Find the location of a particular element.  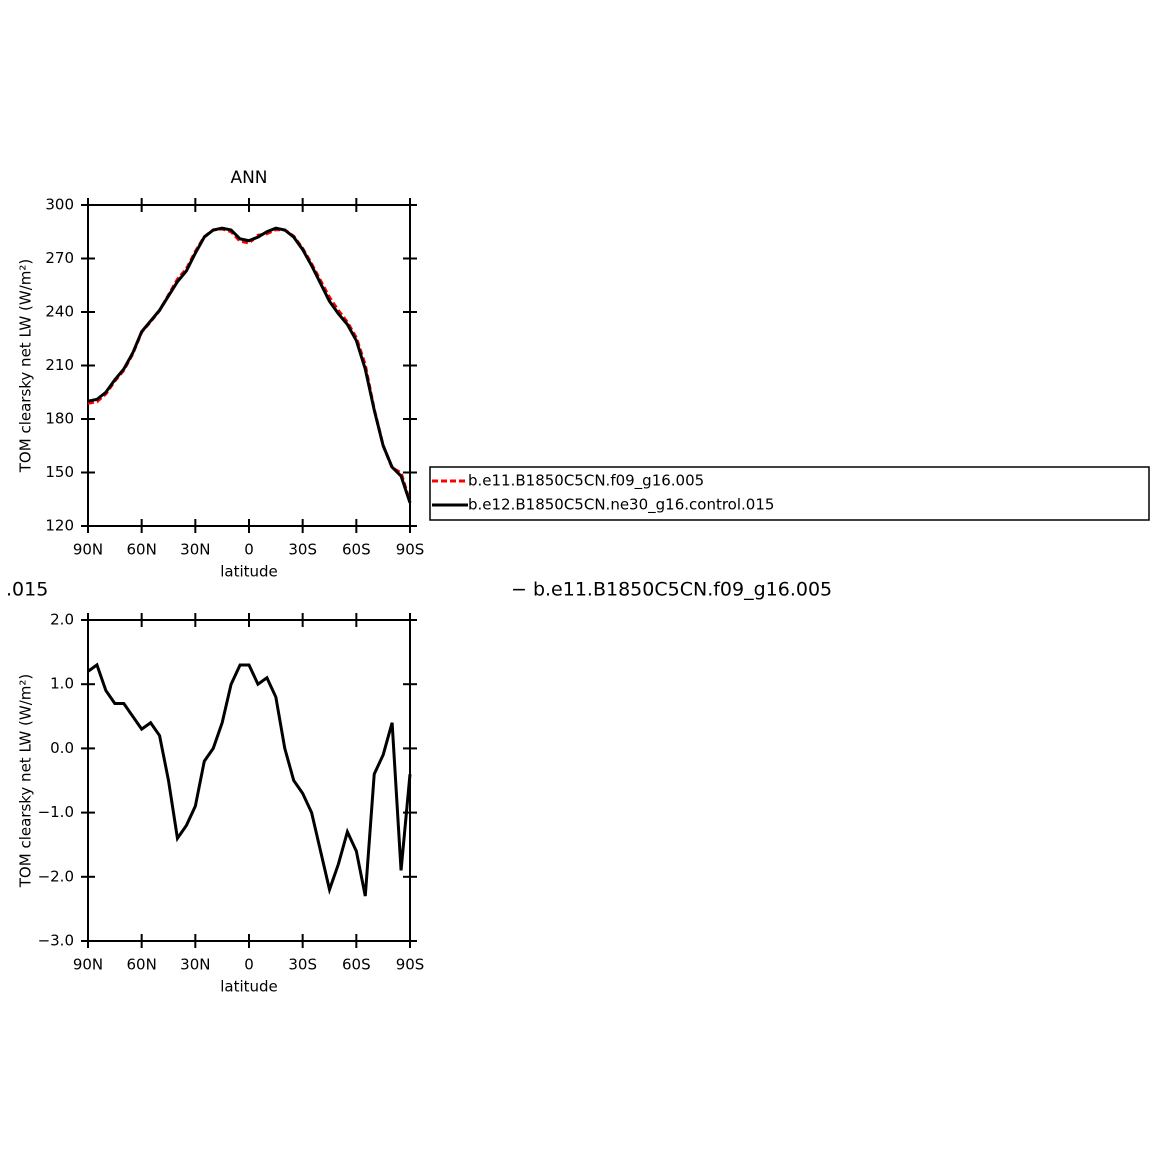

y-tick-label: 120 is located at coordinates (59, 526).